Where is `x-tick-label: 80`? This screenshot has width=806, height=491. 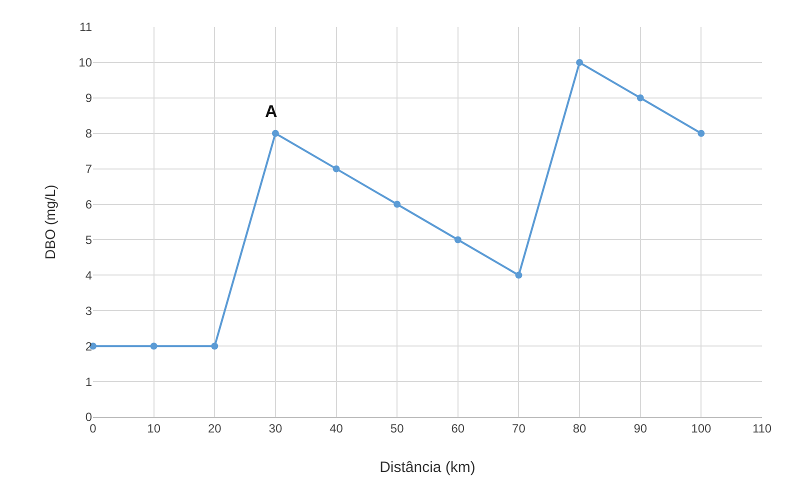 x-tick-label: 80 is located at coordinates (579, 428).